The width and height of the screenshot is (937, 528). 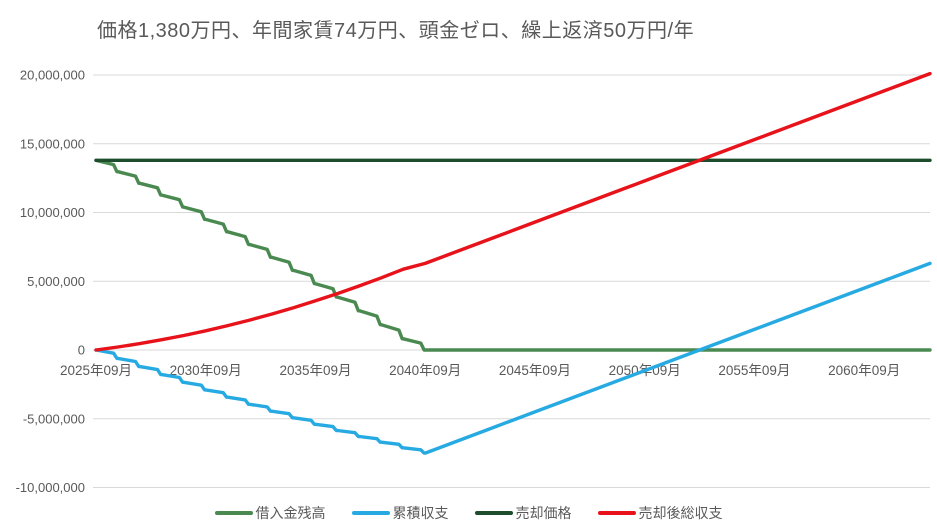 I want to click on y-axis-label: 0, so click(x=81, y=350).